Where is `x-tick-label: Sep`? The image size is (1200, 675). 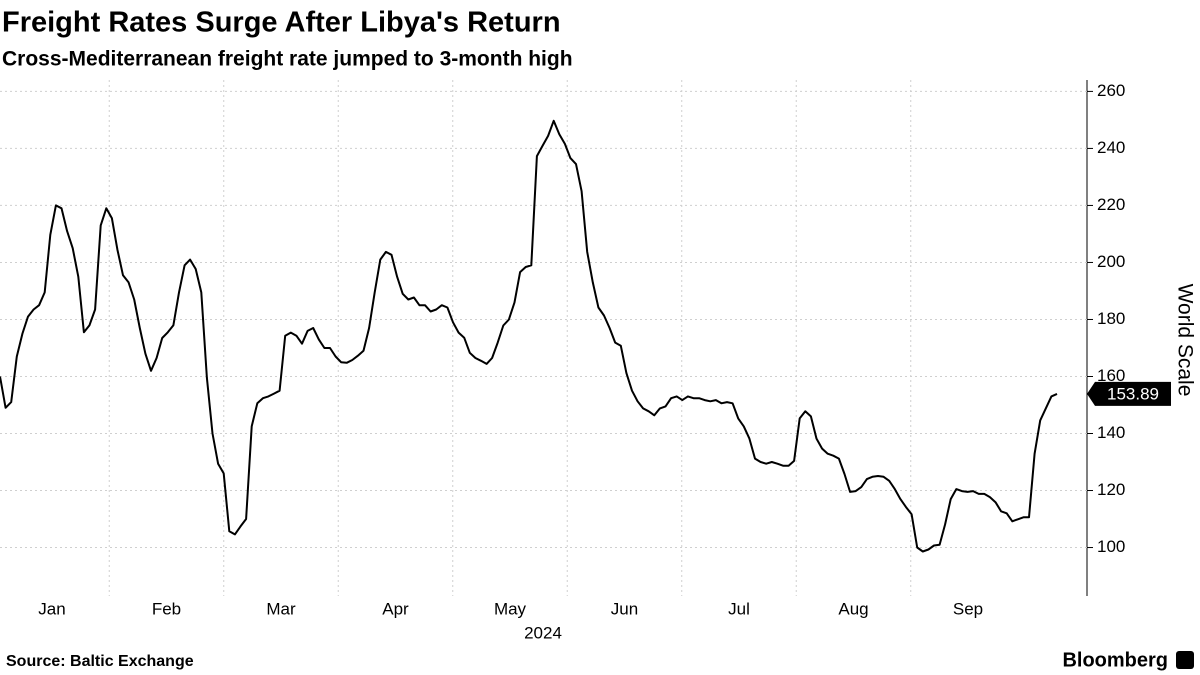 x-tick-label: Sep is located at coordinates (968, 608).